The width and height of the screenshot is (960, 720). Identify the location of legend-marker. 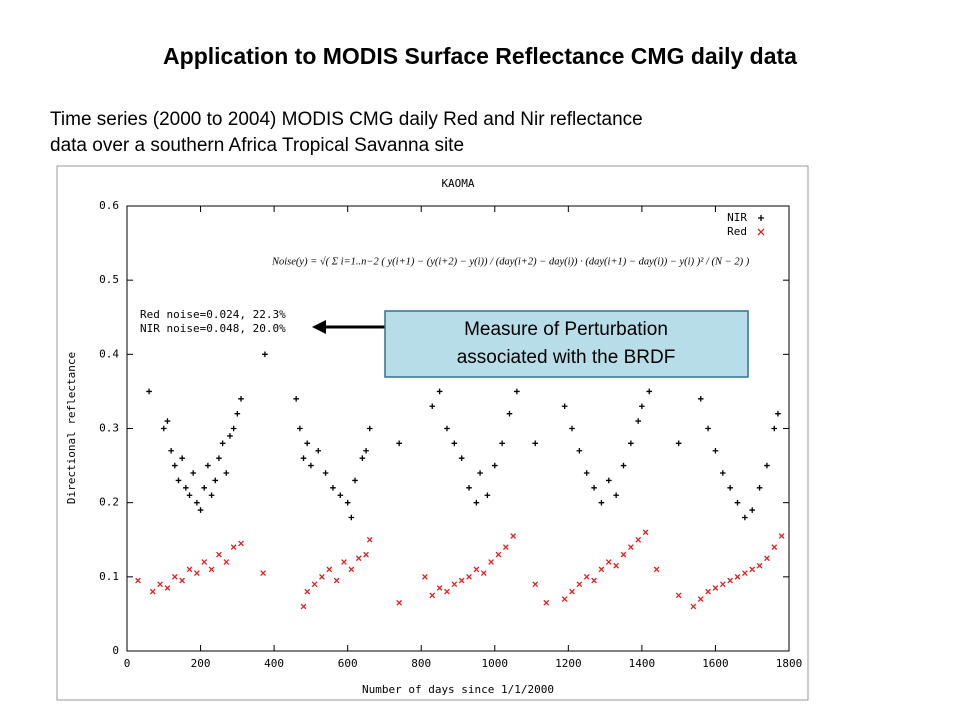
(761, 232).